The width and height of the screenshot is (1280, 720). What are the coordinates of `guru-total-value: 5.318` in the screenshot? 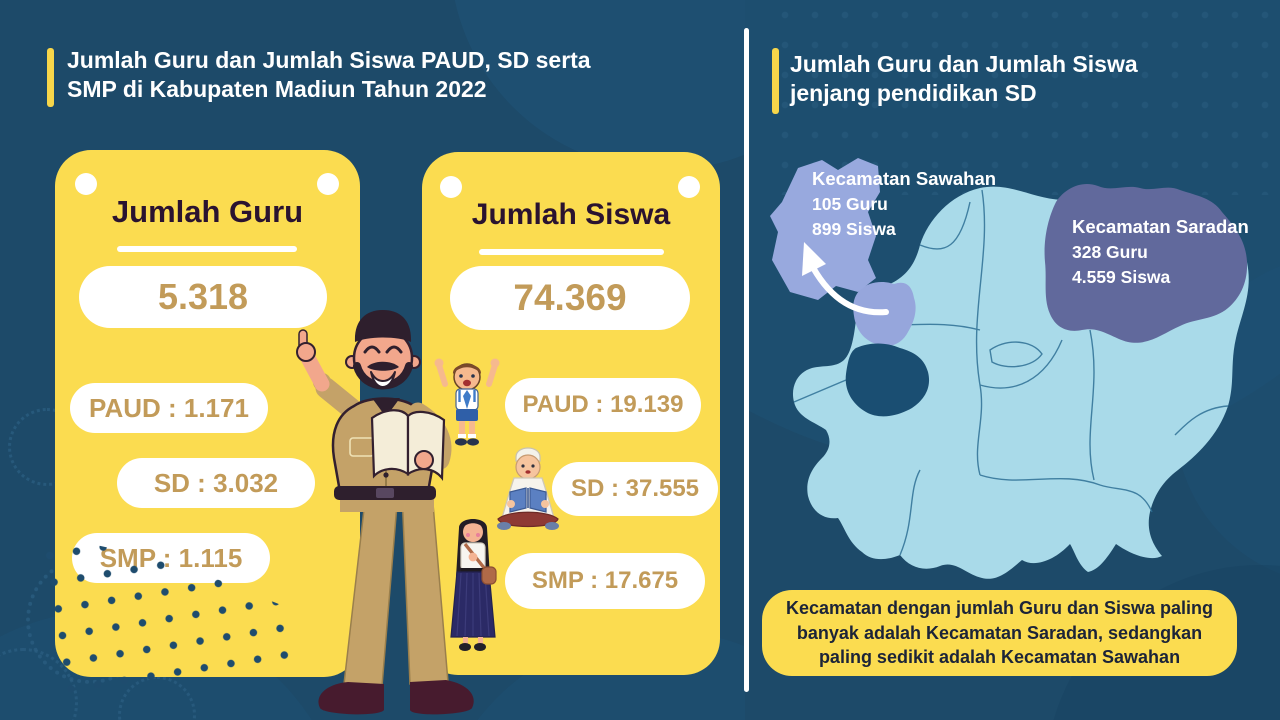 It's located at (203, 297).